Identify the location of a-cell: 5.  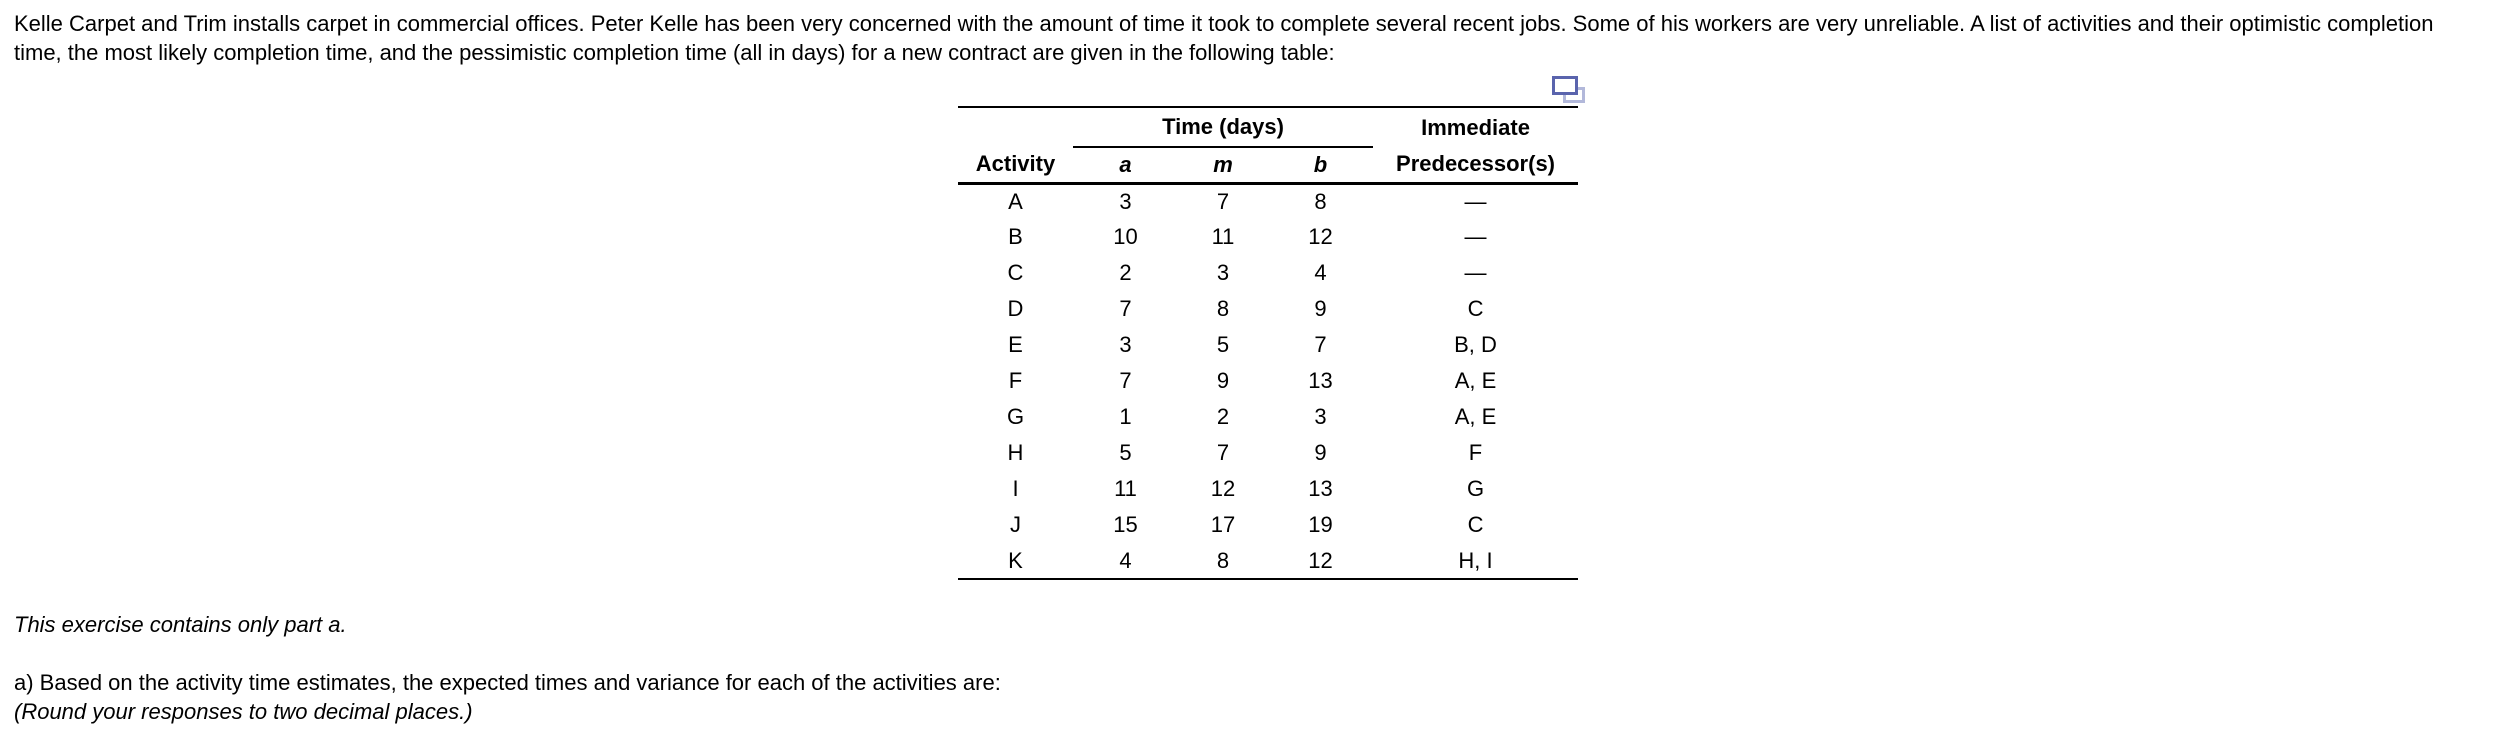
(1125, 452).